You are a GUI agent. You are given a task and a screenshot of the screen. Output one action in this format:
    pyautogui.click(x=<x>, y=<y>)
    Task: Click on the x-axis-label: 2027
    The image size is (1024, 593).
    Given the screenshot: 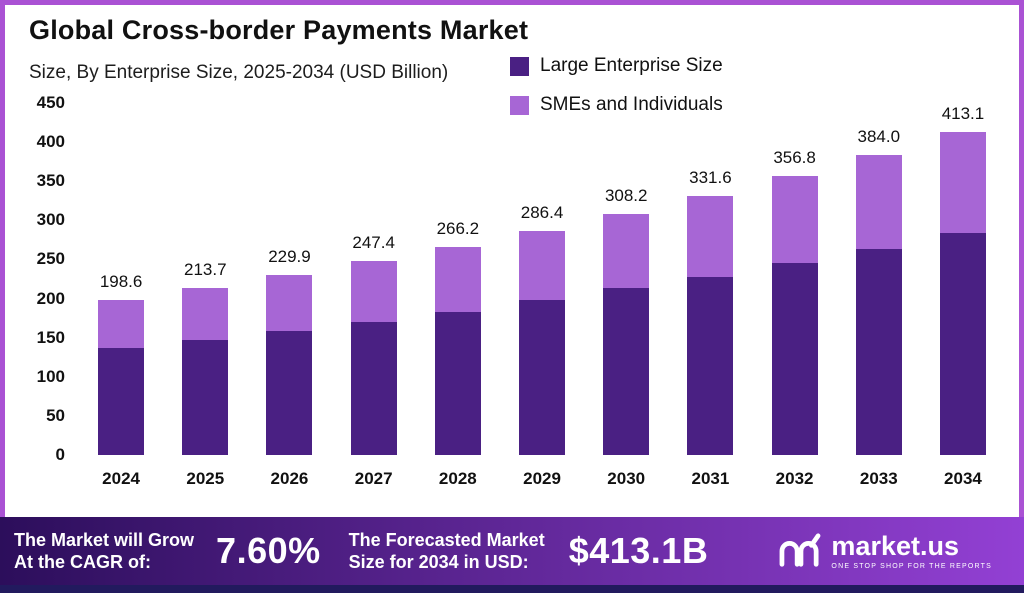 What is the action you would take?
    pyautogui.click(x=373, y=478)
    